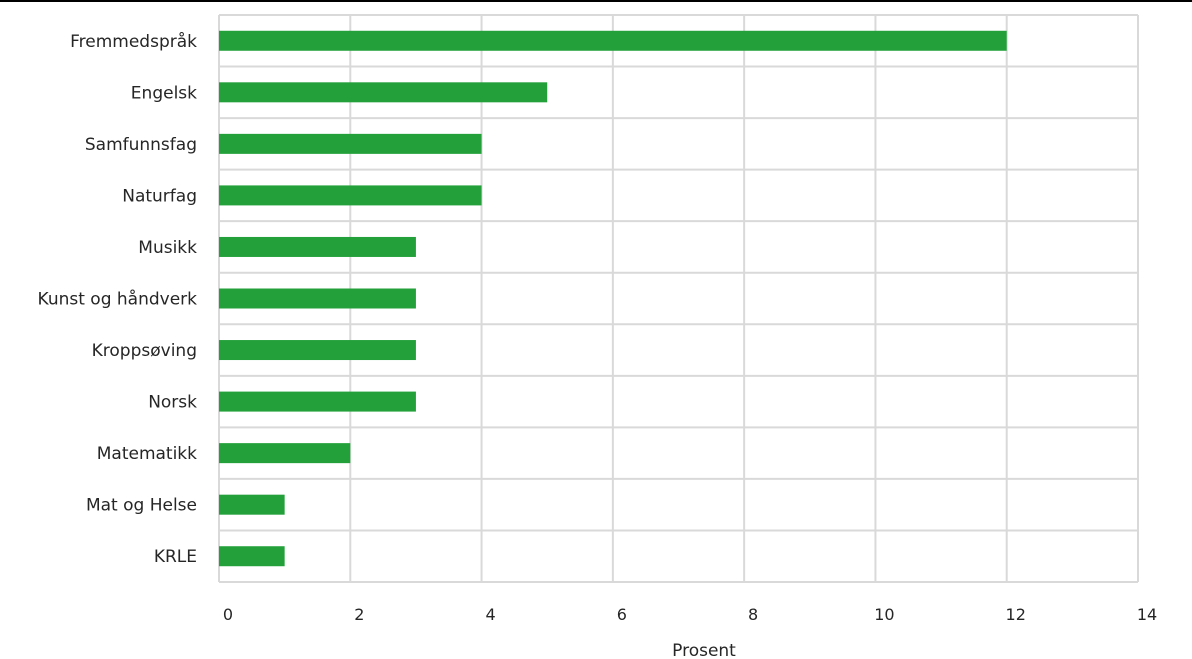 This screenshot has width=1192, height=659. Describe the element at coordinates (1016, 614) in the screenshot. I see `x-tick-label: 12` at that location.